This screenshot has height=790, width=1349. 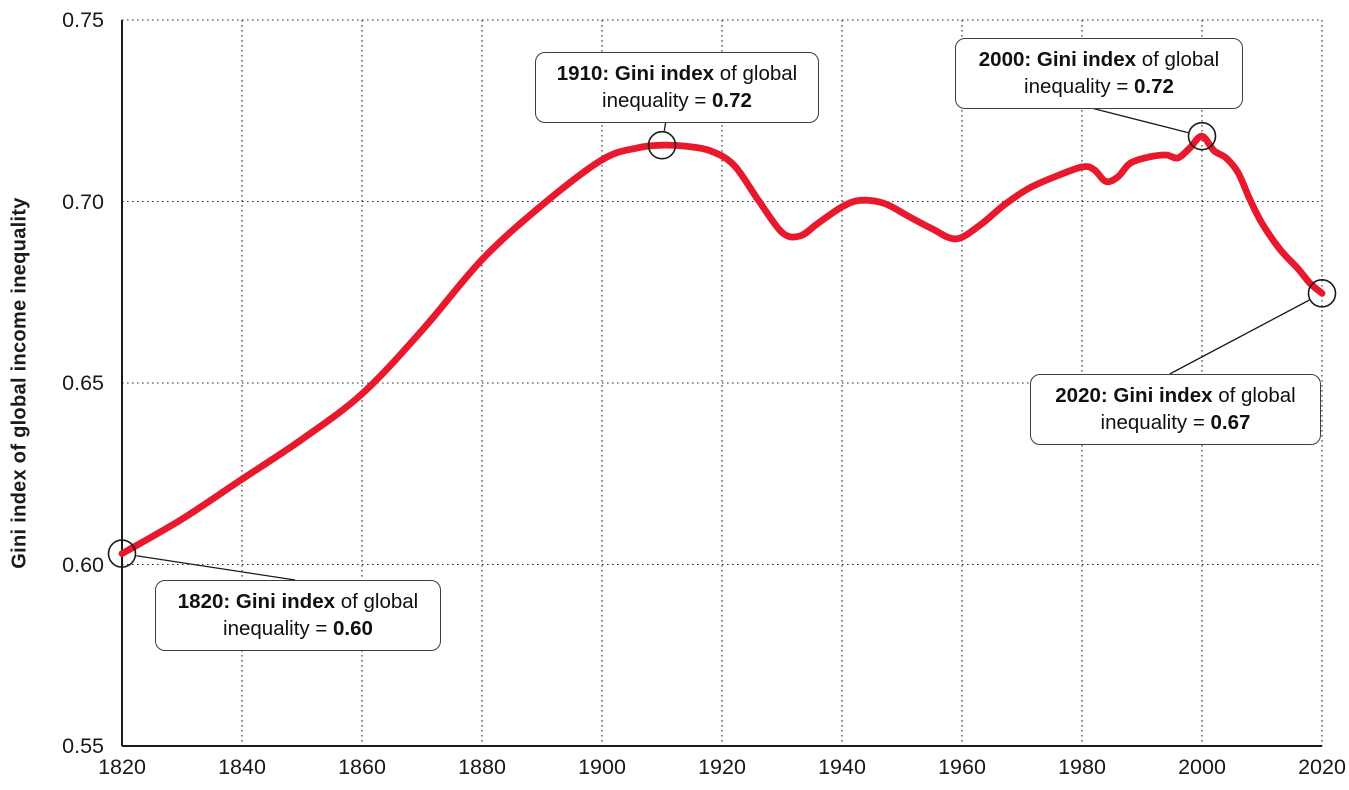 What do you see at coordinates (842, 767) in the screenshot?
I see `x-tick-label: 1940` at bounding box center [842, 767].